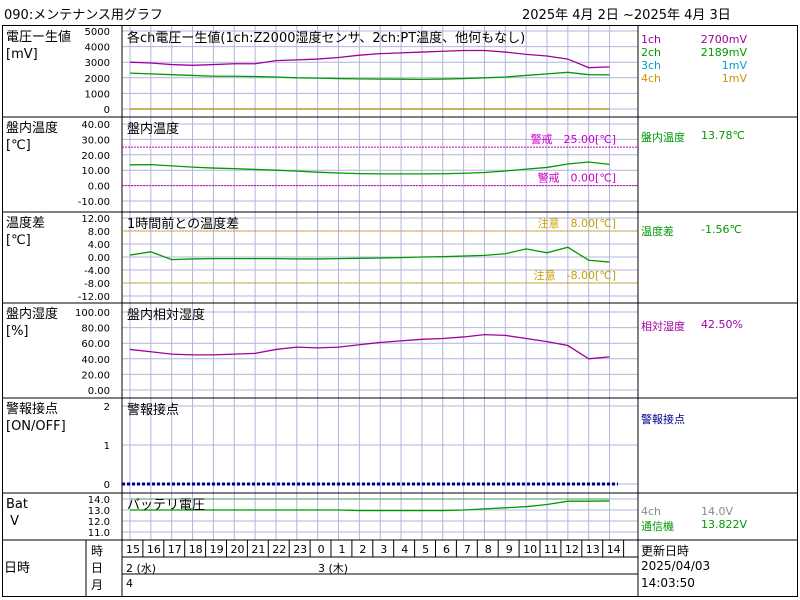  What do you see at coordinates (577, 178) in the screenshot?
I see `threshold-label: 警戒 0.00[℃]` at bounding box center [577, 178].